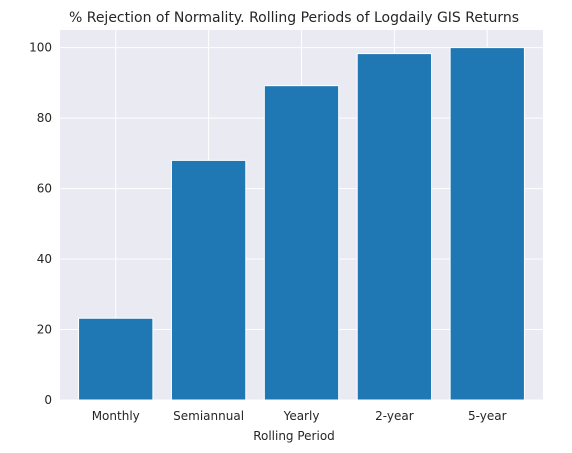 The height and width of the screenshot is (453, 572). I want to click on bar-2-year, so click(394, 227).